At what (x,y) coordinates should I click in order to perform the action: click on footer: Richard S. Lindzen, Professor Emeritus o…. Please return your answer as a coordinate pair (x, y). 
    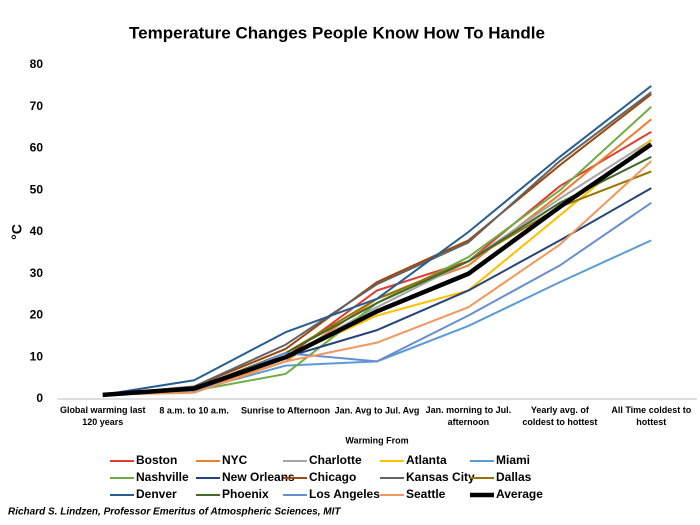
    Looking at the image, I should click on (174, 512).